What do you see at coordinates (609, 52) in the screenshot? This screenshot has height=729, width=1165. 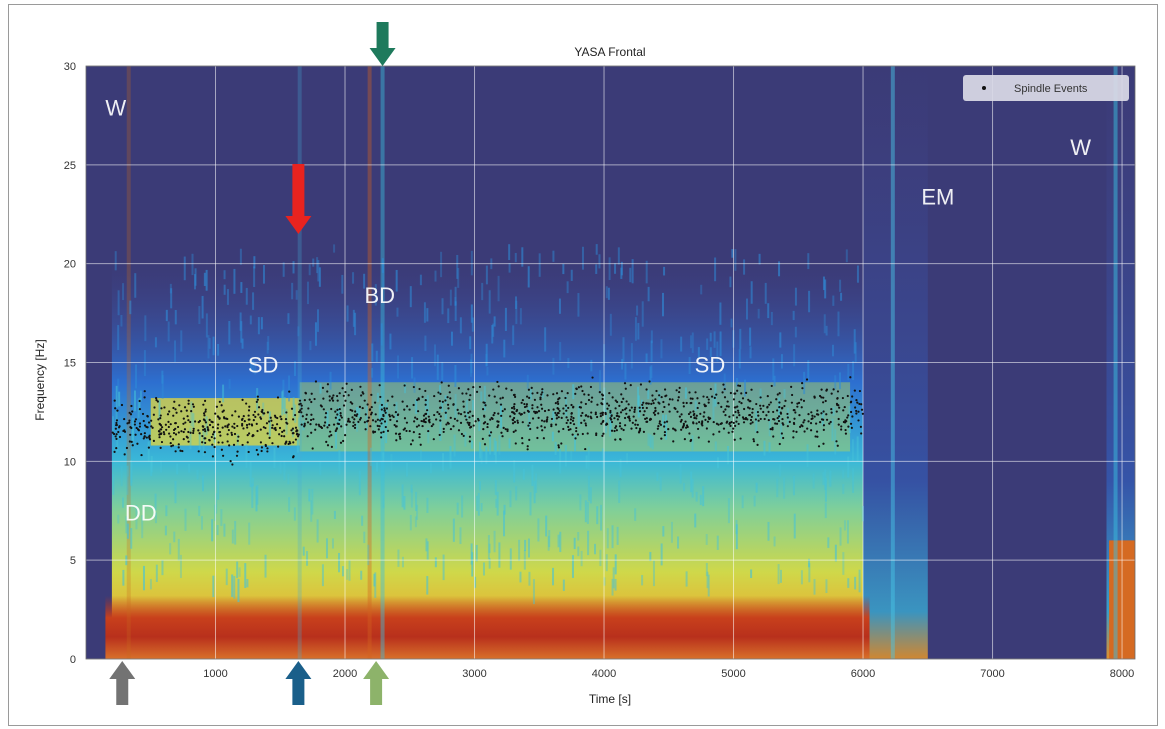 I see `chart-title: YASA Frontal` at bounding box center [609, 52].